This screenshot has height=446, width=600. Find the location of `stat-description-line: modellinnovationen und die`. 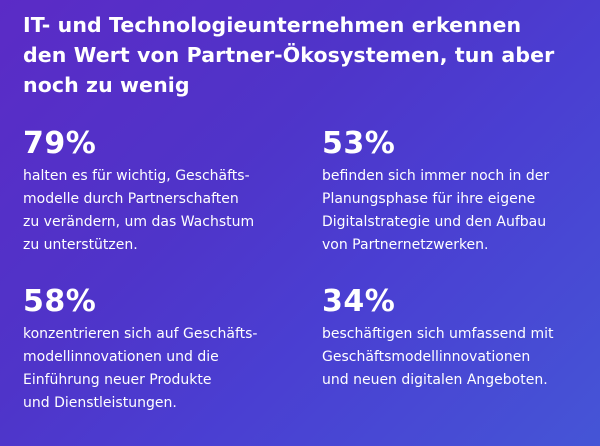

stat-description-line: modellinnovationen und die is located at coordinates (121, 357).